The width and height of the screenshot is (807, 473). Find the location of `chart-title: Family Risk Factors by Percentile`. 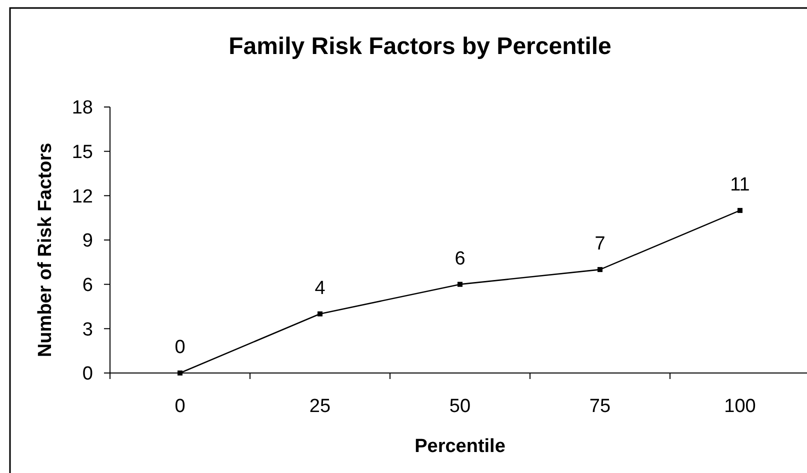

chart-title: Family Risk Factors by Percentile is located at coordinates (420, 46).